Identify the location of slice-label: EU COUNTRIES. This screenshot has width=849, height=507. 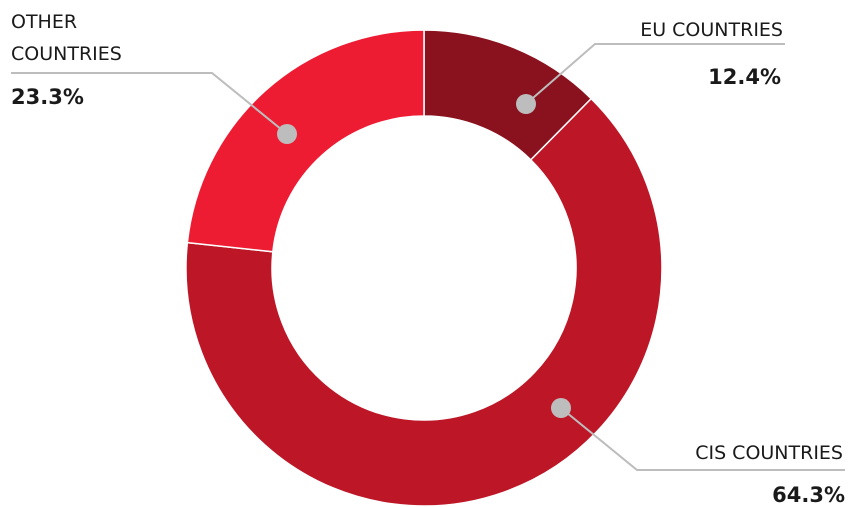
(711, 30).